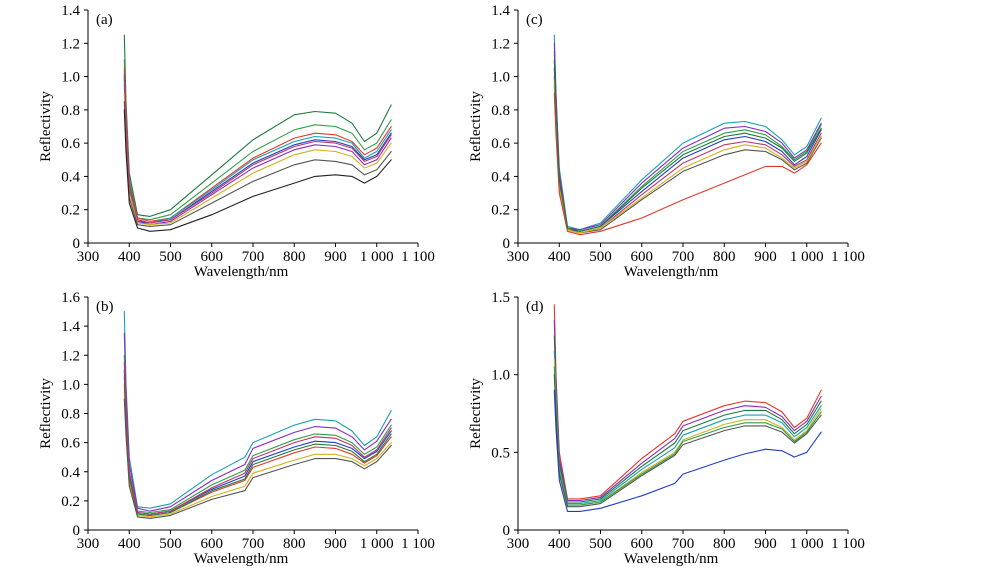 The image size is (1000, 568). What do you see at coordinates (70, 298) in the screenshot?
I see `y-tick-label: 1.6` at bounding box center [70, 298].